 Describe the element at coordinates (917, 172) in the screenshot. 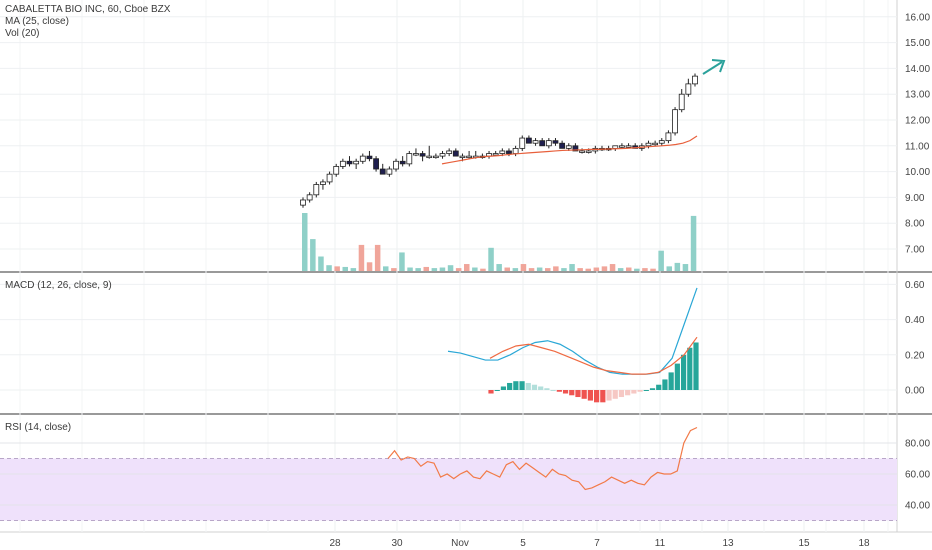

I see `price-tick-label: 10.00` at that location.